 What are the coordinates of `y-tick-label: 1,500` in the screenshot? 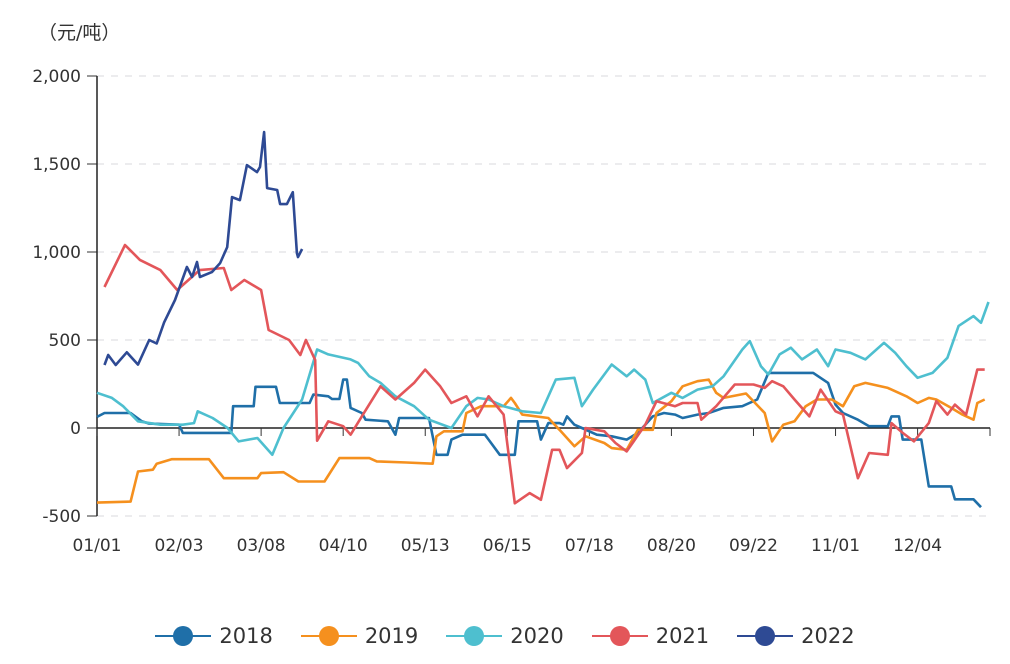 It's located at (56, 165).